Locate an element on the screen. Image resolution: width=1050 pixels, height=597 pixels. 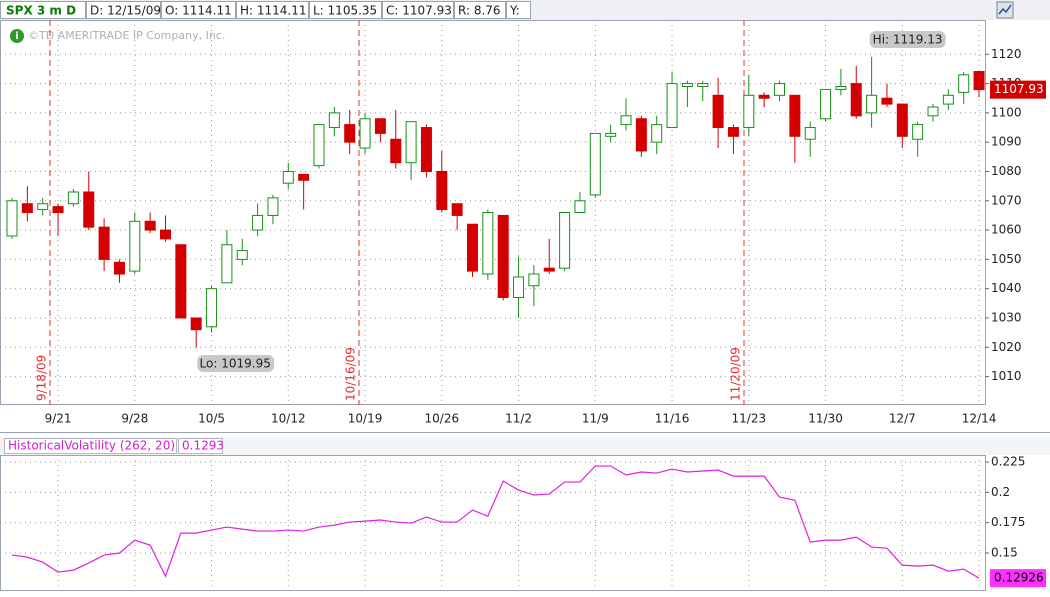
header-field: D: 12/15/09 is located at coordinates (125, 11).